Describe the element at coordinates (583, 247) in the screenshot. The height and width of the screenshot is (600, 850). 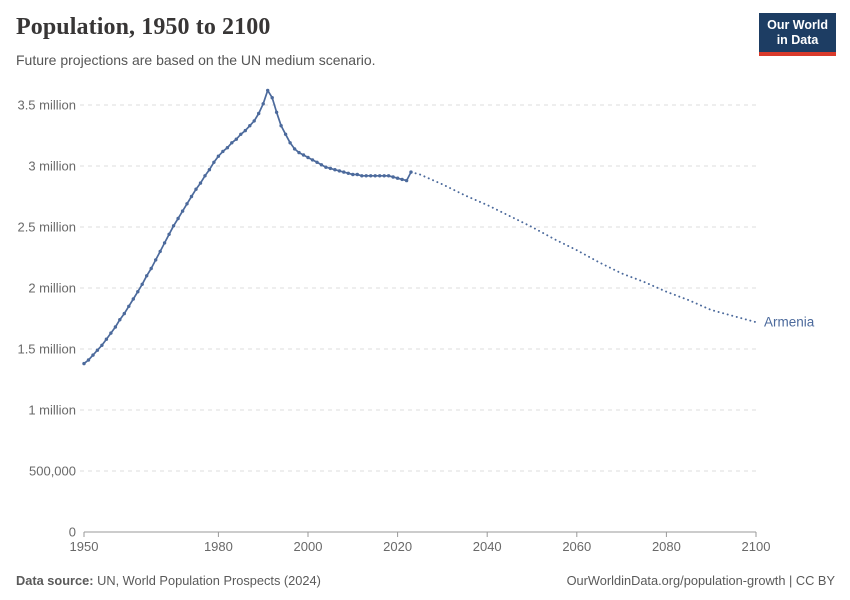
I see `projection-line` at that location.